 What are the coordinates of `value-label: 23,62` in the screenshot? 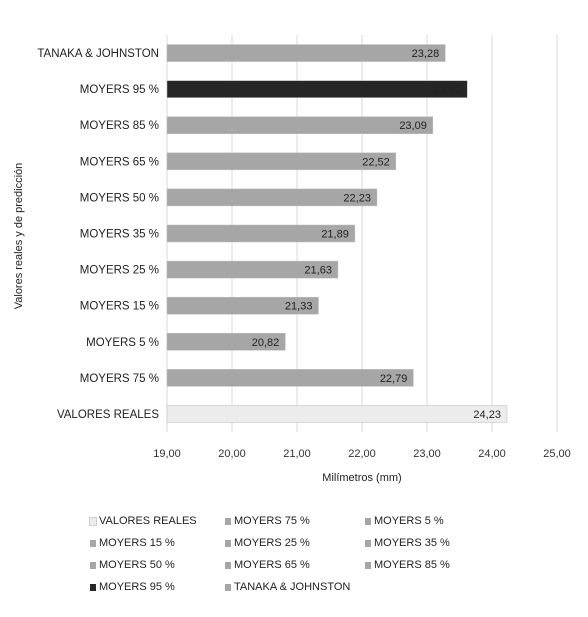 It's located at (448, 90).